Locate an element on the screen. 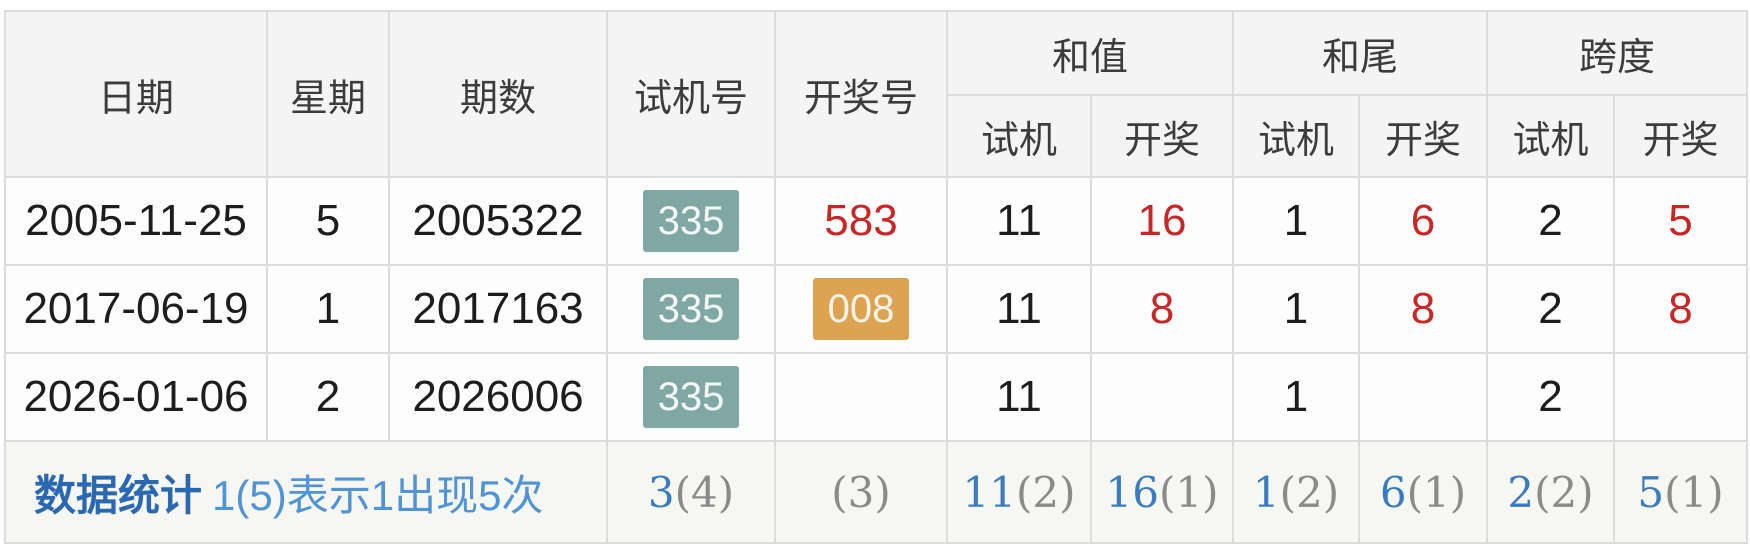 The image size is (1750, 544). stat-span-draw: 5(1) is located at coordinates (1681, 492).